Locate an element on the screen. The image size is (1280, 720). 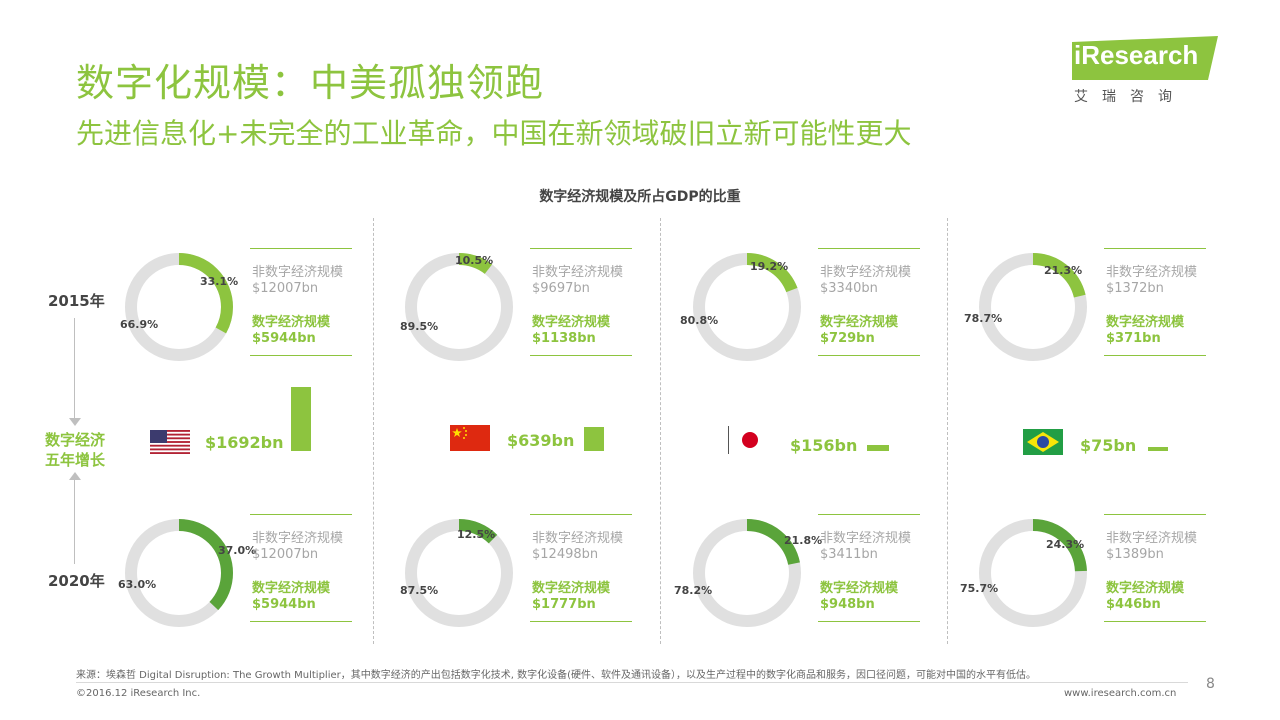
digital-value: $446bn is located at coordinates (1133, 604).